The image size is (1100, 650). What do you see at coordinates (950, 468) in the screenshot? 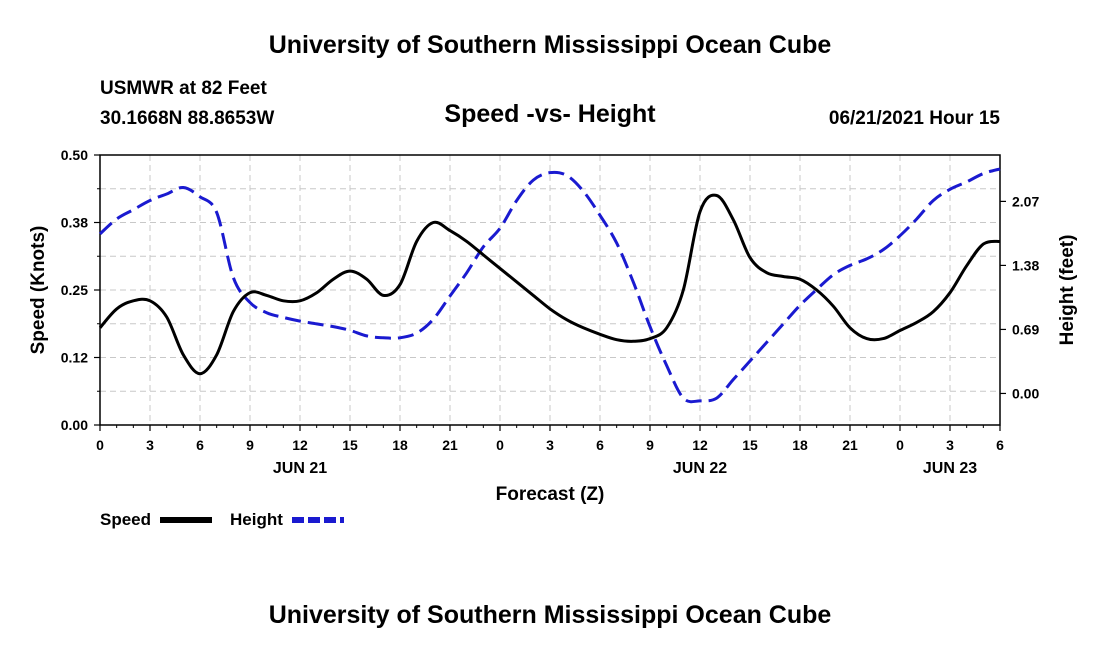
I see `date-label: JUN 23` at bounding box center [950, 468].